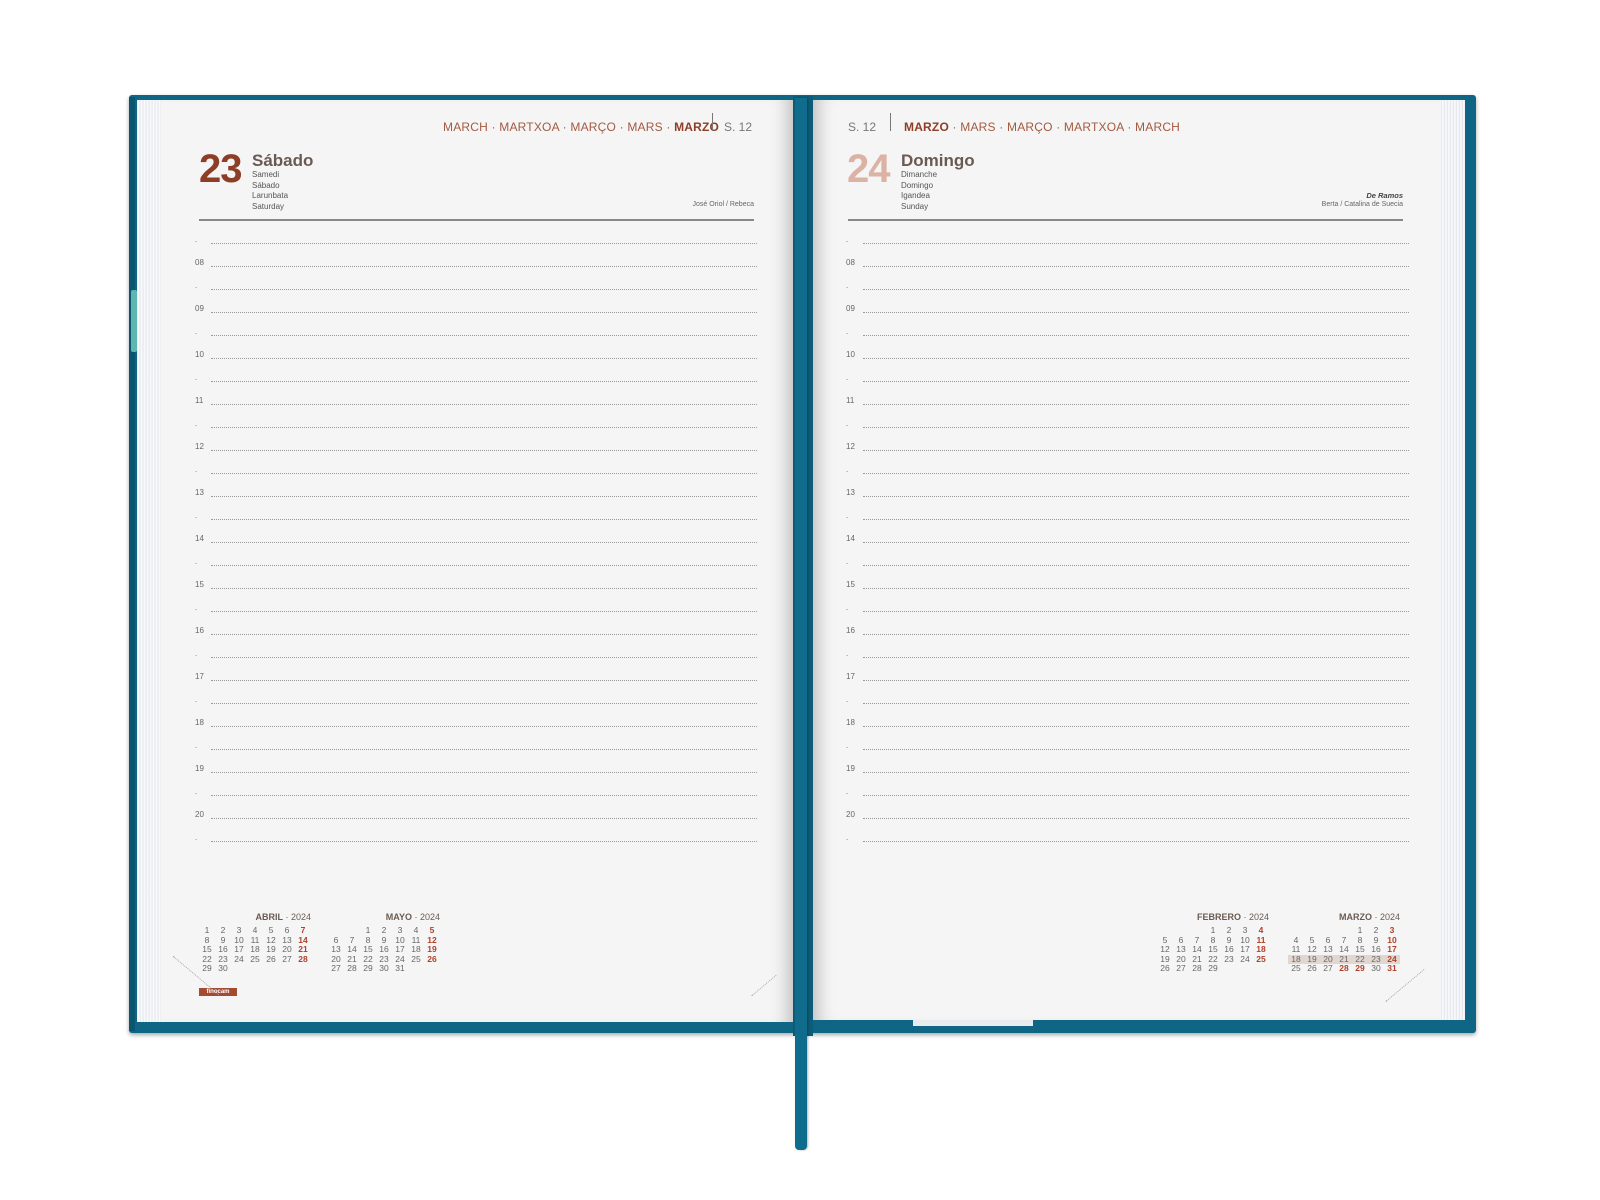 The width and height of the screenshot is (1600, 1200). What do you see at coordinates (1229, 949) in the screenshot?
I see `calendar-day: 16` at bounding box center [1229, 949].